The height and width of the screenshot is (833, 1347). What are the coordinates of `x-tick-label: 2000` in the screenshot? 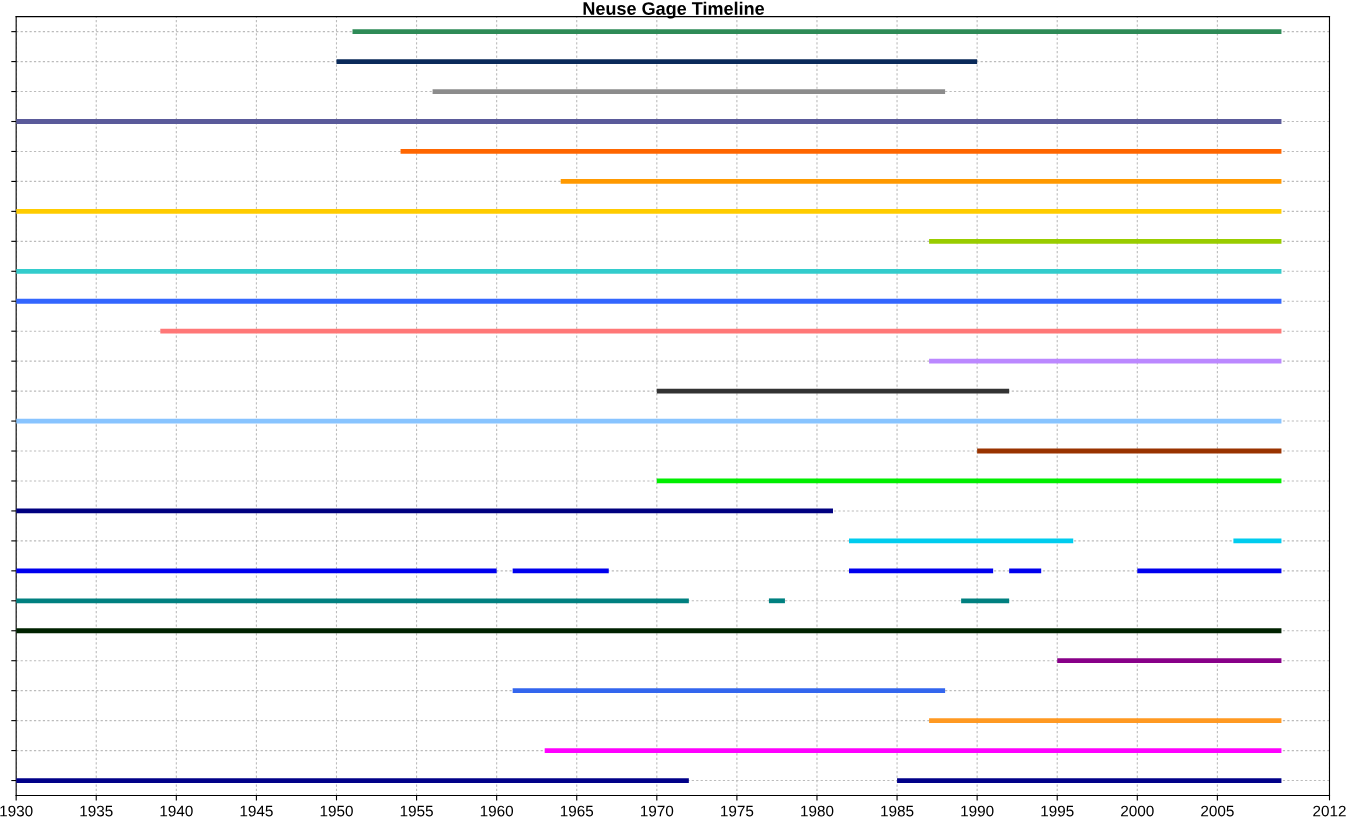 It's located at (1137, 811).